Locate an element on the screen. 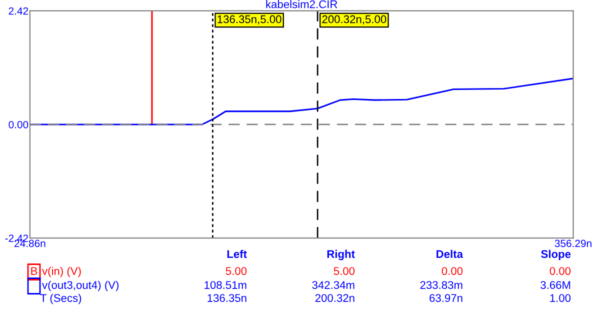  text: 1.00 is located at coordinates (560, 298).